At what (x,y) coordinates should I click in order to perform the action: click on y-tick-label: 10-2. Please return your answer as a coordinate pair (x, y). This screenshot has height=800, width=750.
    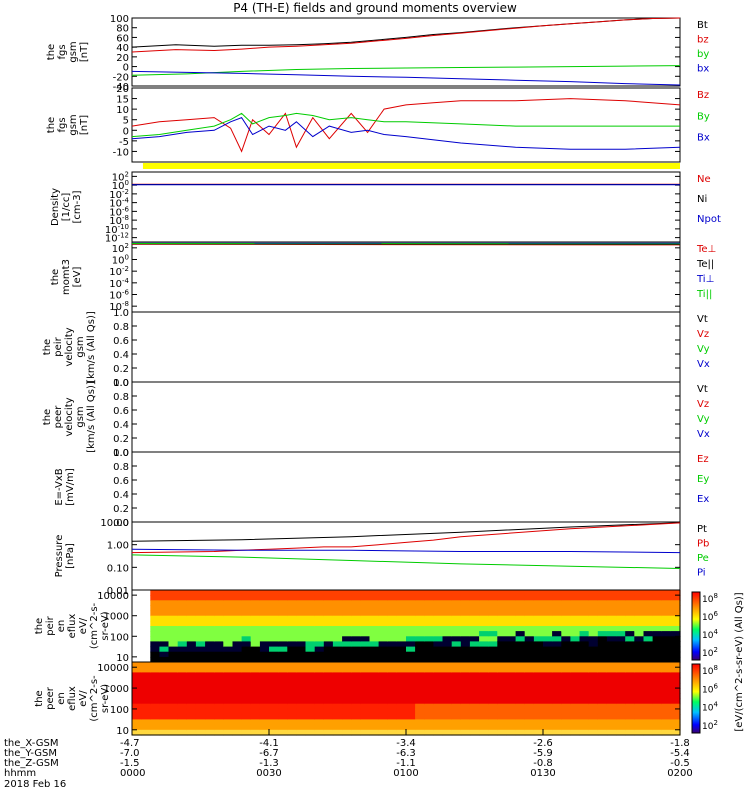
    Looking at the image, I should click on (119, 271).